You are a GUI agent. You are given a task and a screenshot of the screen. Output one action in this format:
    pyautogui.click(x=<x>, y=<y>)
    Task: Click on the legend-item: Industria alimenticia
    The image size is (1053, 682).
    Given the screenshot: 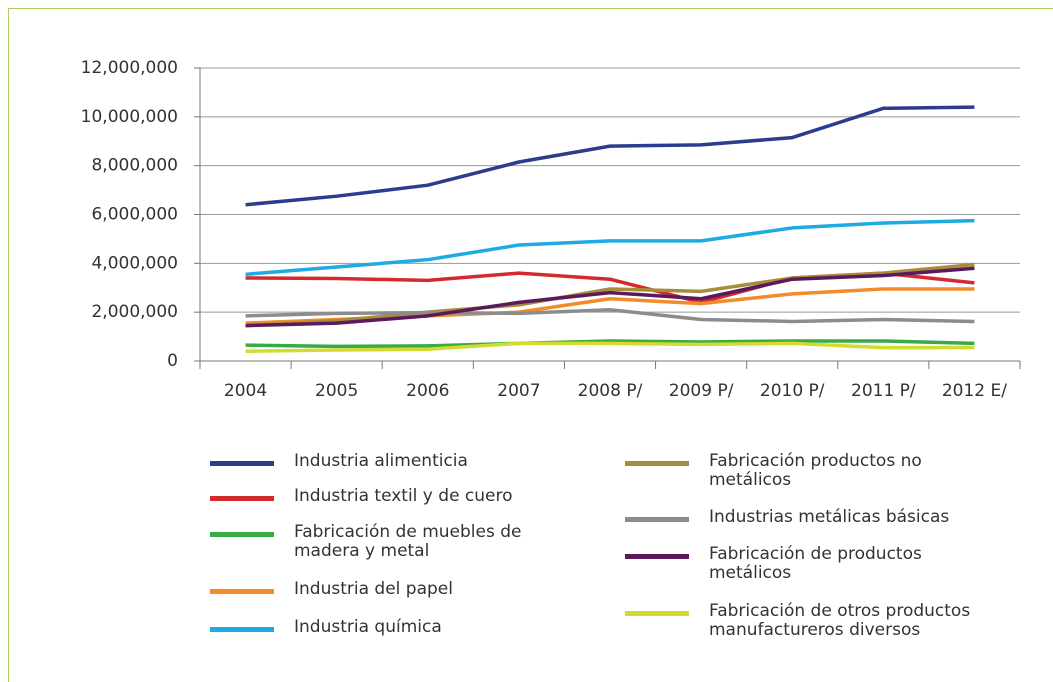 What is the action you would take?
    pyautogui.click(x=392, y=461)
    